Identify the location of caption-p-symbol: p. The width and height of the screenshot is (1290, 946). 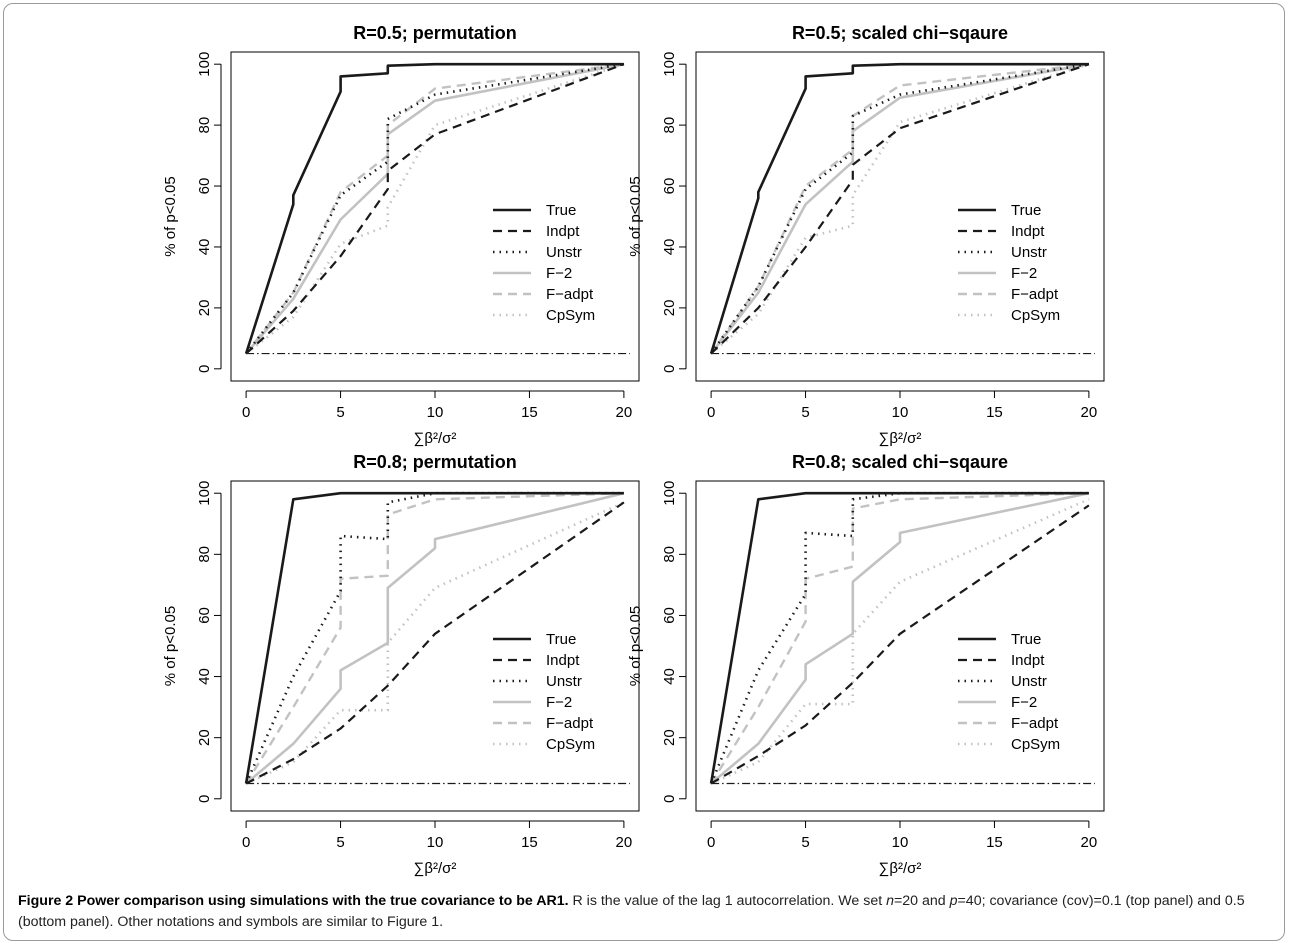
(953, 901).